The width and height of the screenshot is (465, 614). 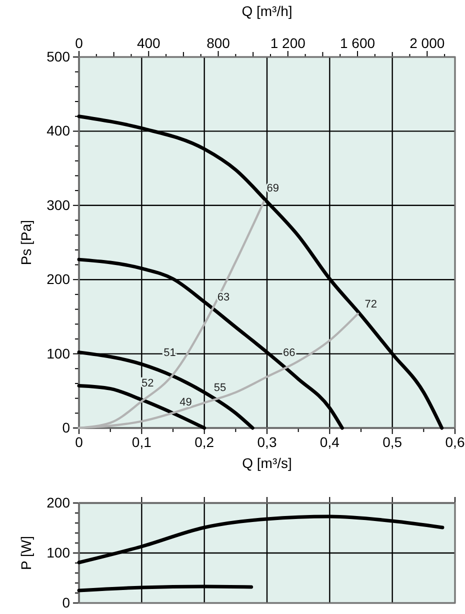 I want to click on x2-tick-label: 2 000, so click(x=427, y=43).